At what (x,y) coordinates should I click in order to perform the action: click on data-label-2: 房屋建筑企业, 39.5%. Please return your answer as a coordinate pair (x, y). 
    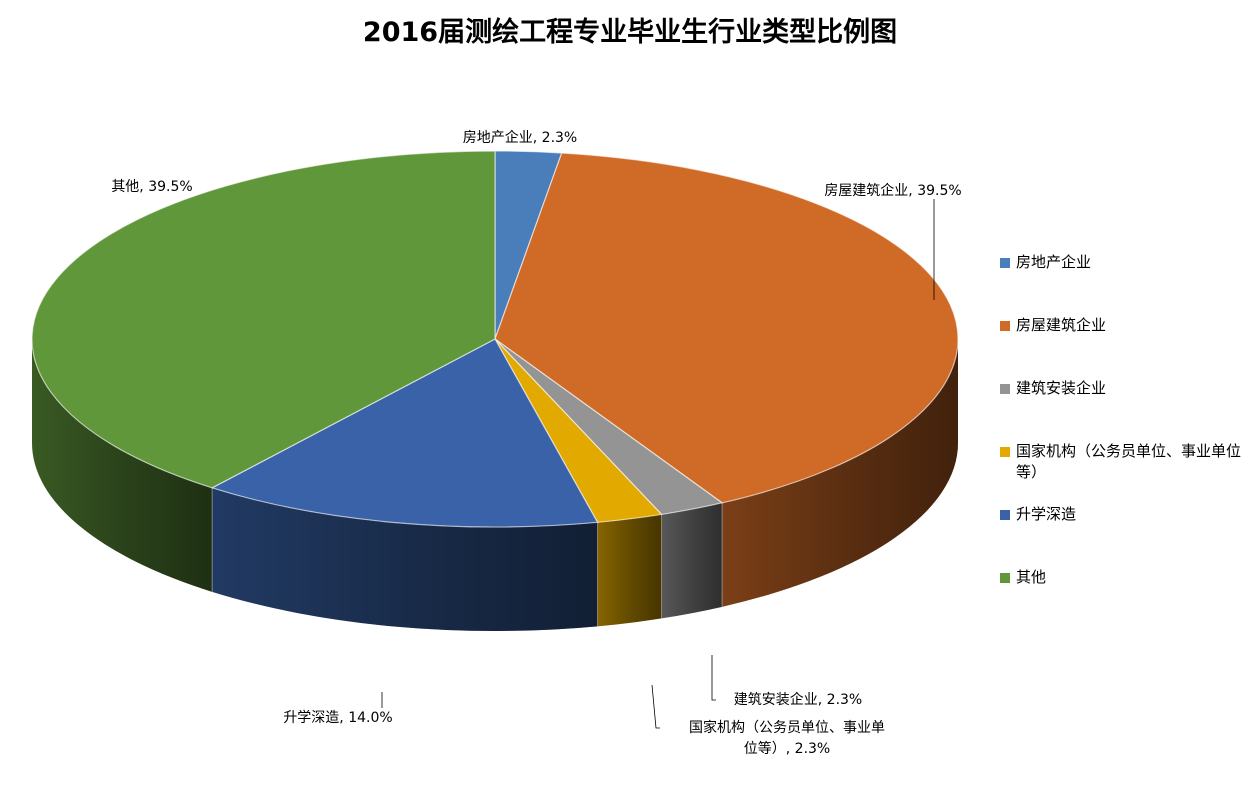
    Looking at the image, I should click on (892, 190).